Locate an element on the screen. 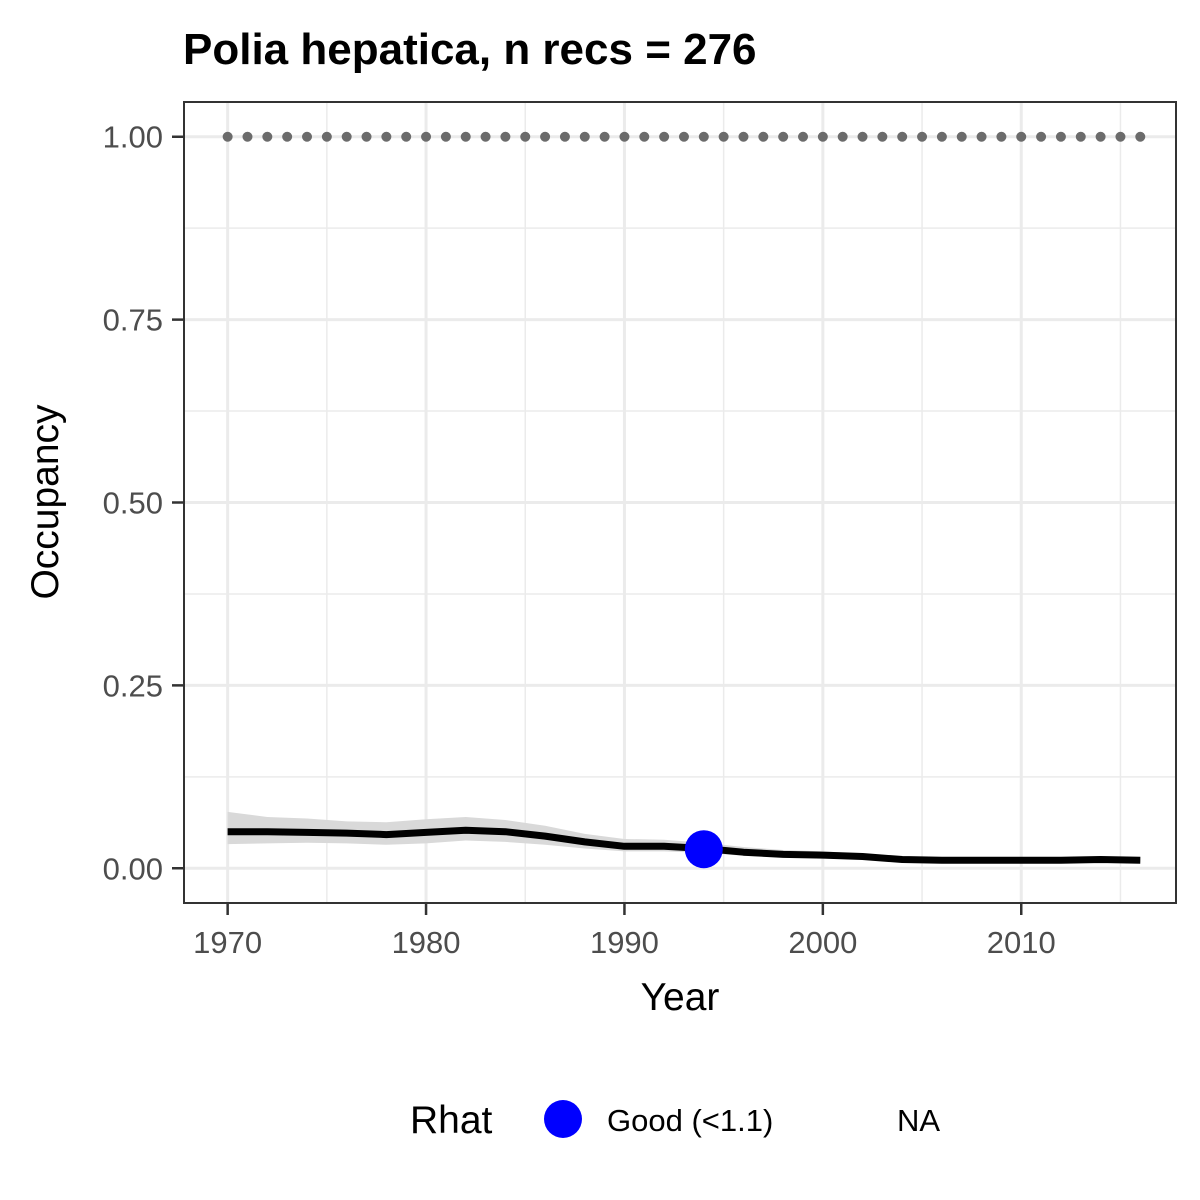  confidence-ribbon-layer is located at coordinates (684, 837).